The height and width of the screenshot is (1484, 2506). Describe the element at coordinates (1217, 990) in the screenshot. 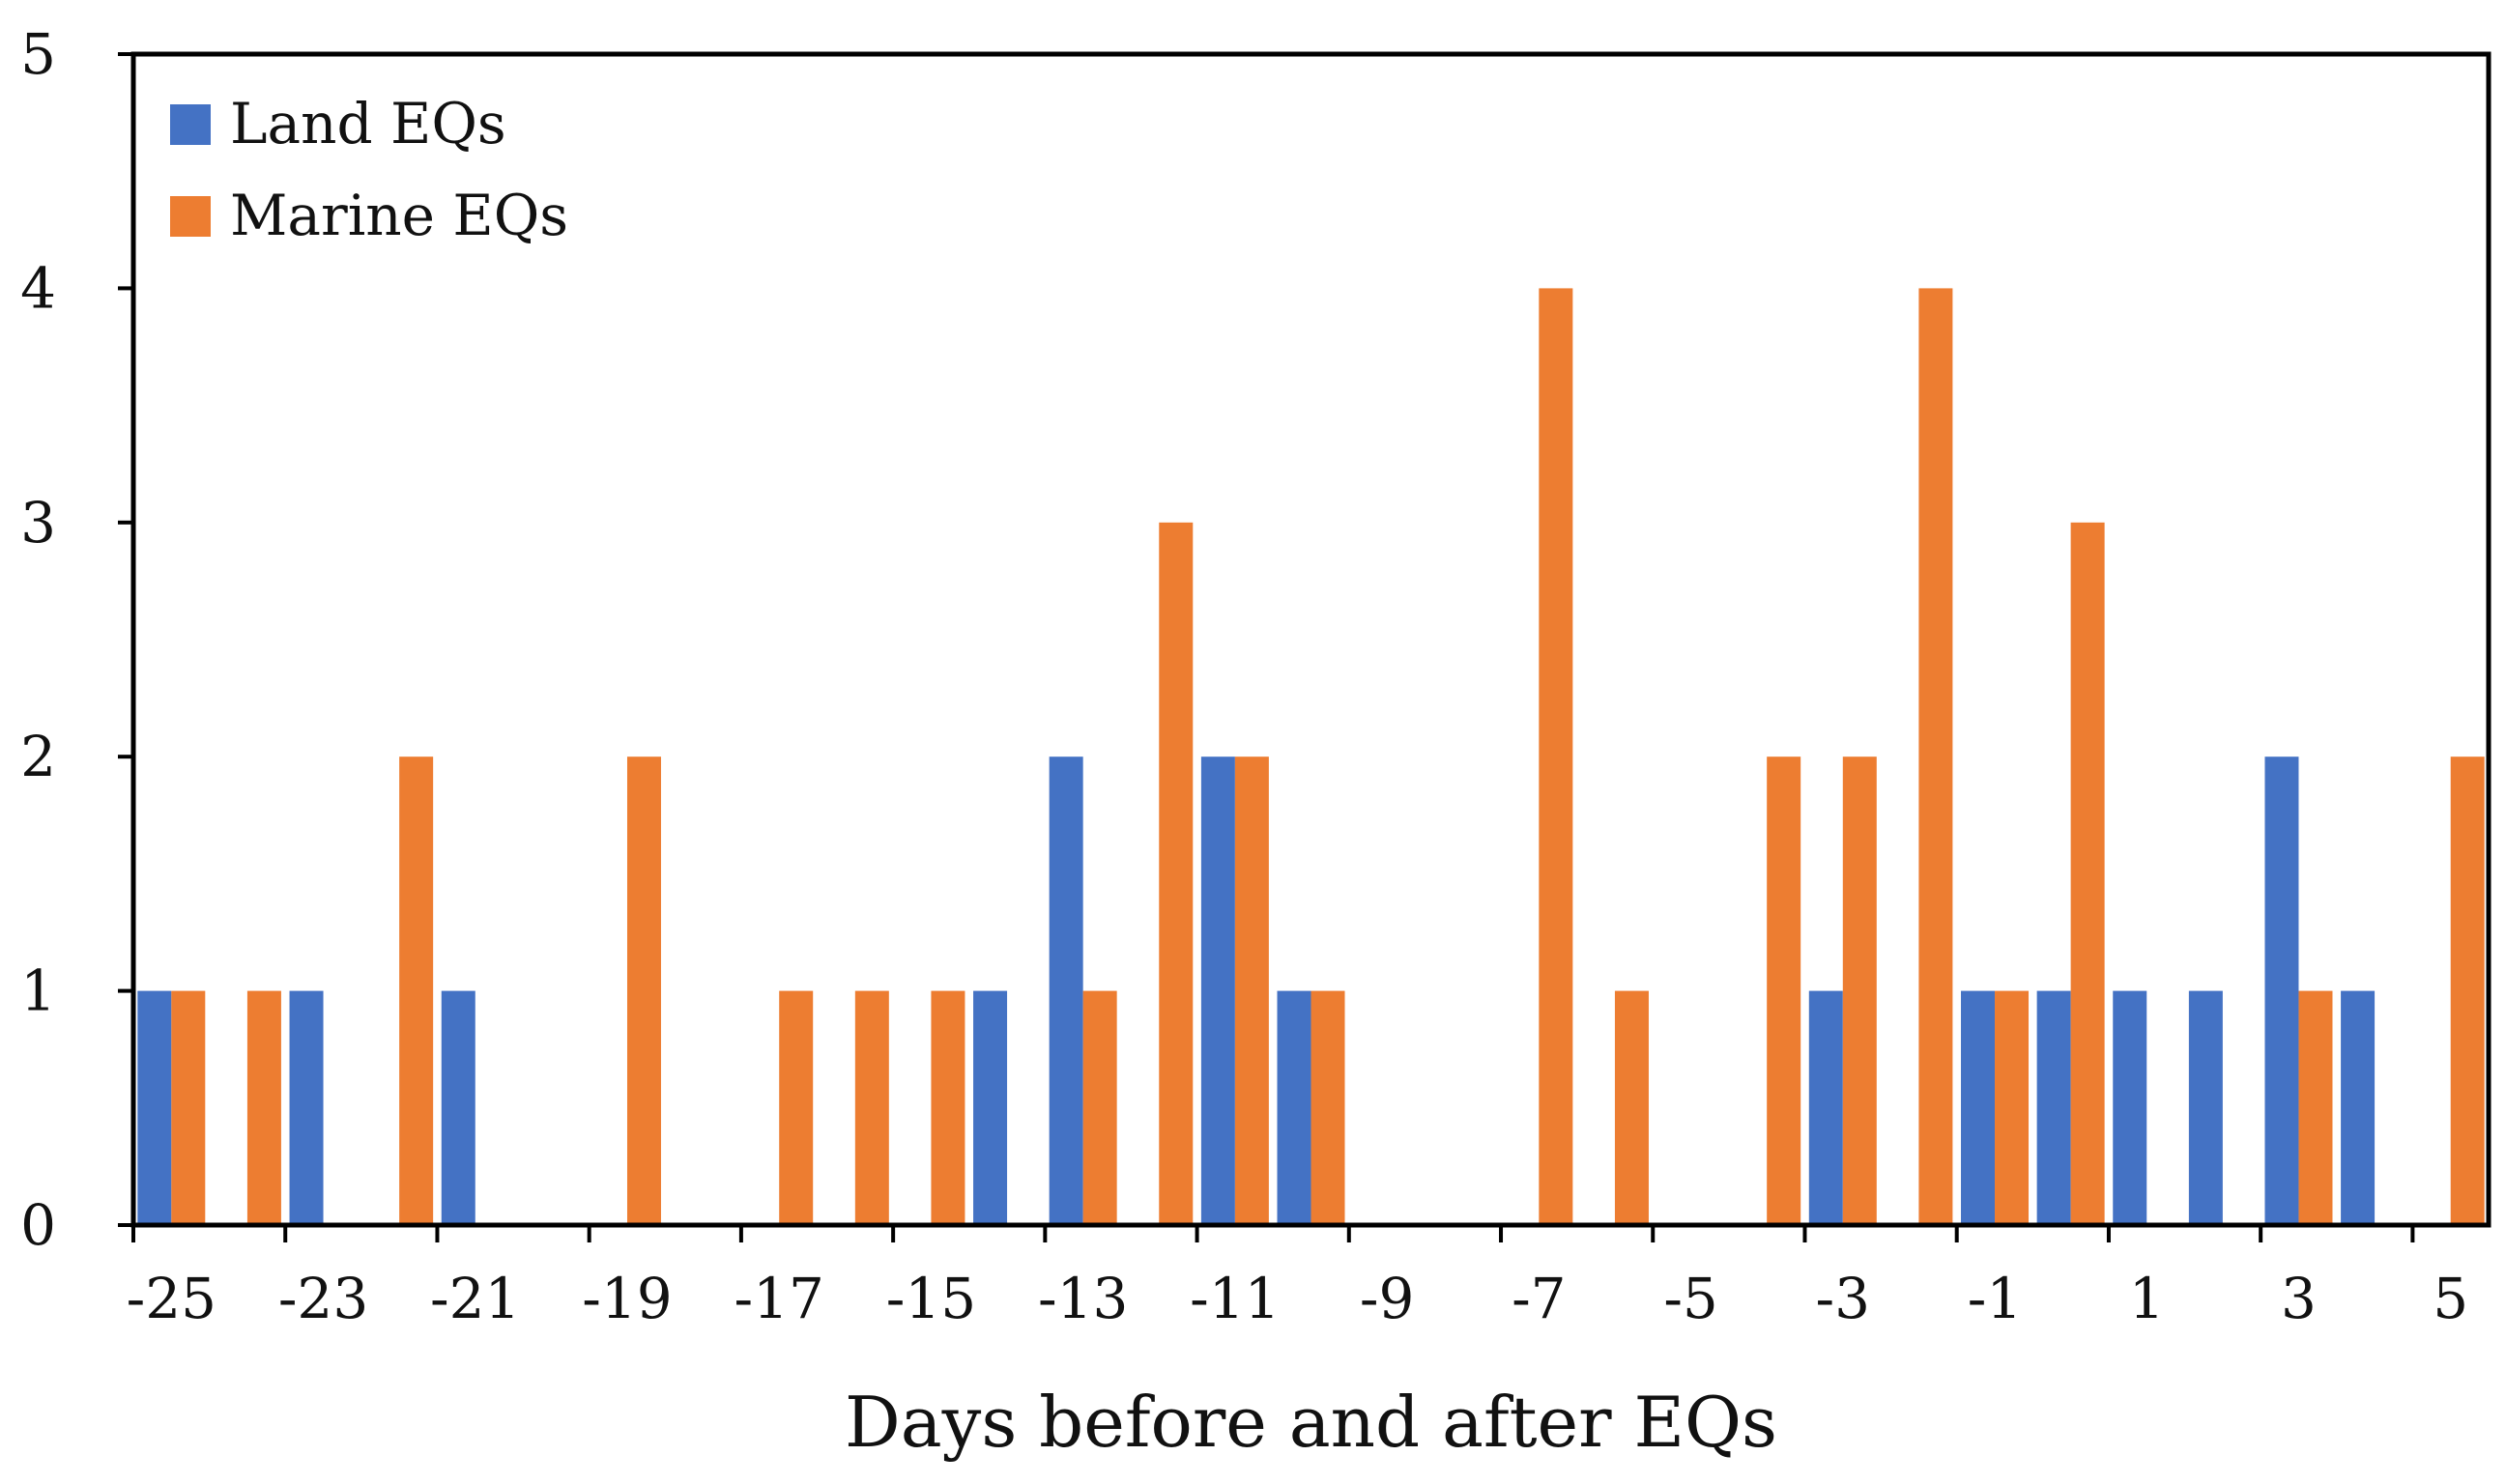

I see `bar-land-day--11` at that location.